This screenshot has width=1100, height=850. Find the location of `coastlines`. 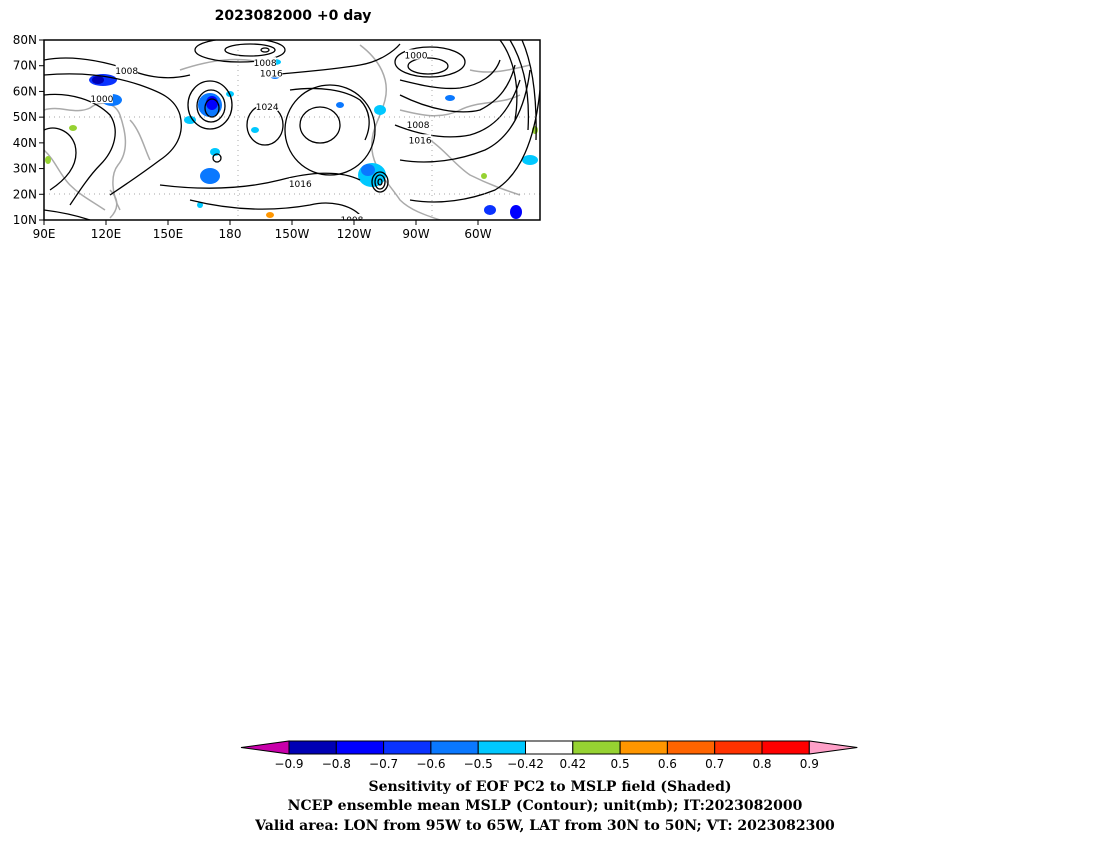

coastlines is located at coordinates (287, 132).